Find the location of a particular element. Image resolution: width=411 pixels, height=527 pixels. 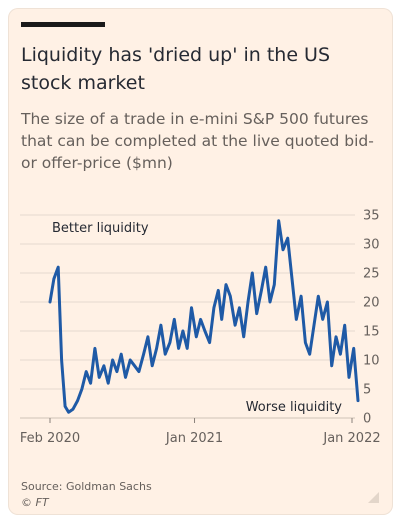

y-tick-label: 35 is located at coordinates (371, 216).